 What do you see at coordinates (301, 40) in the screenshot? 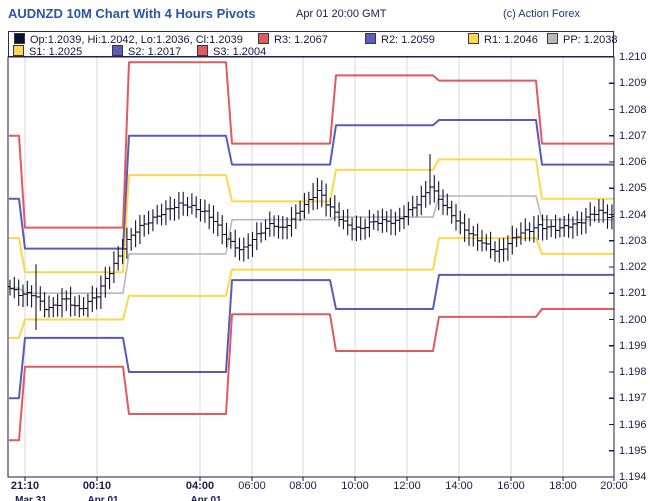
I see `legend-label-r3: R3: 1.2067` at bounding box center [301, 40].